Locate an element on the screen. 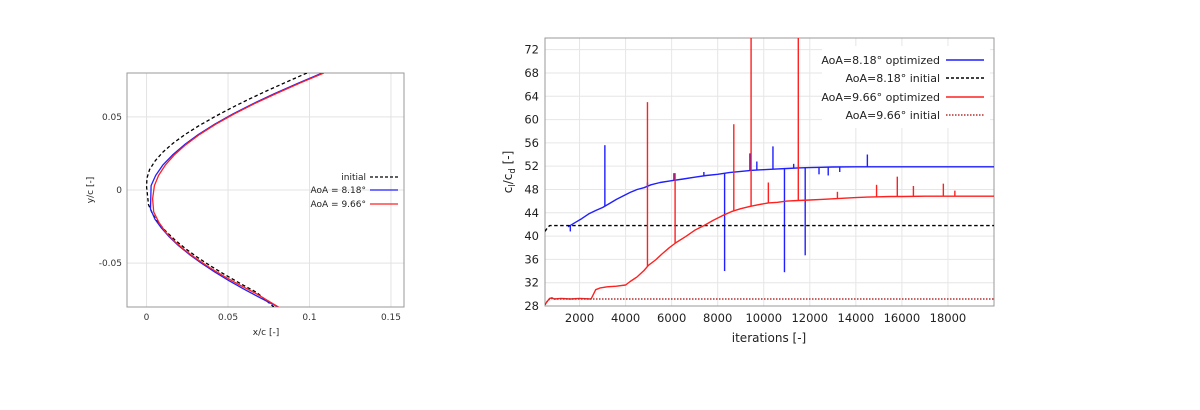 The image size is (1200, 410). right-x-axis-label: iterations [-] is located at coordinates (769, 338).